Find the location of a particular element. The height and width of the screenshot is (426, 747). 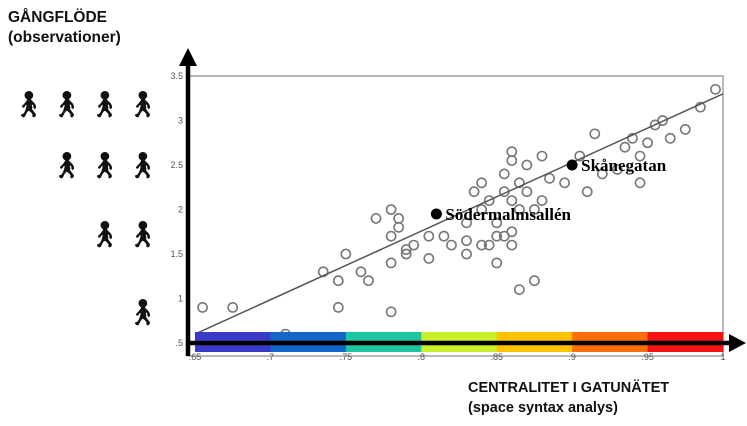

y-tick-label: 2 is located at coordinates (180, 210).